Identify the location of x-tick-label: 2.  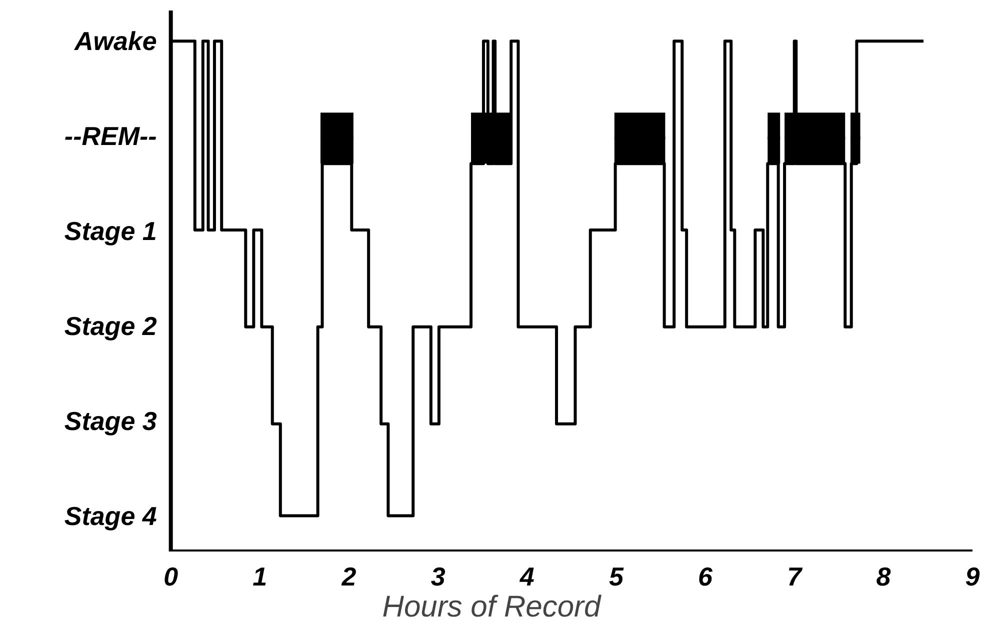
(348, 577).